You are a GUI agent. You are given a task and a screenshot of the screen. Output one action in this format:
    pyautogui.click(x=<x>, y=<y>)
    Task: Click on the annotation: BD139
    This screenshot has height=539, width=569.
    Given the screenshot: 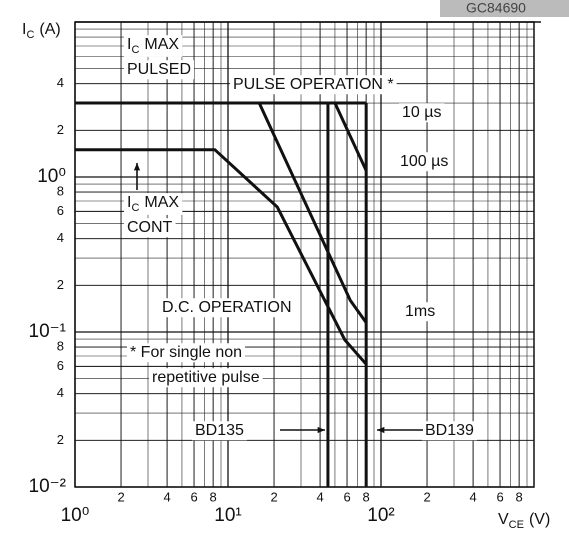 What is the action you would take?
    pyautogui.click(x=449, y=430)
    